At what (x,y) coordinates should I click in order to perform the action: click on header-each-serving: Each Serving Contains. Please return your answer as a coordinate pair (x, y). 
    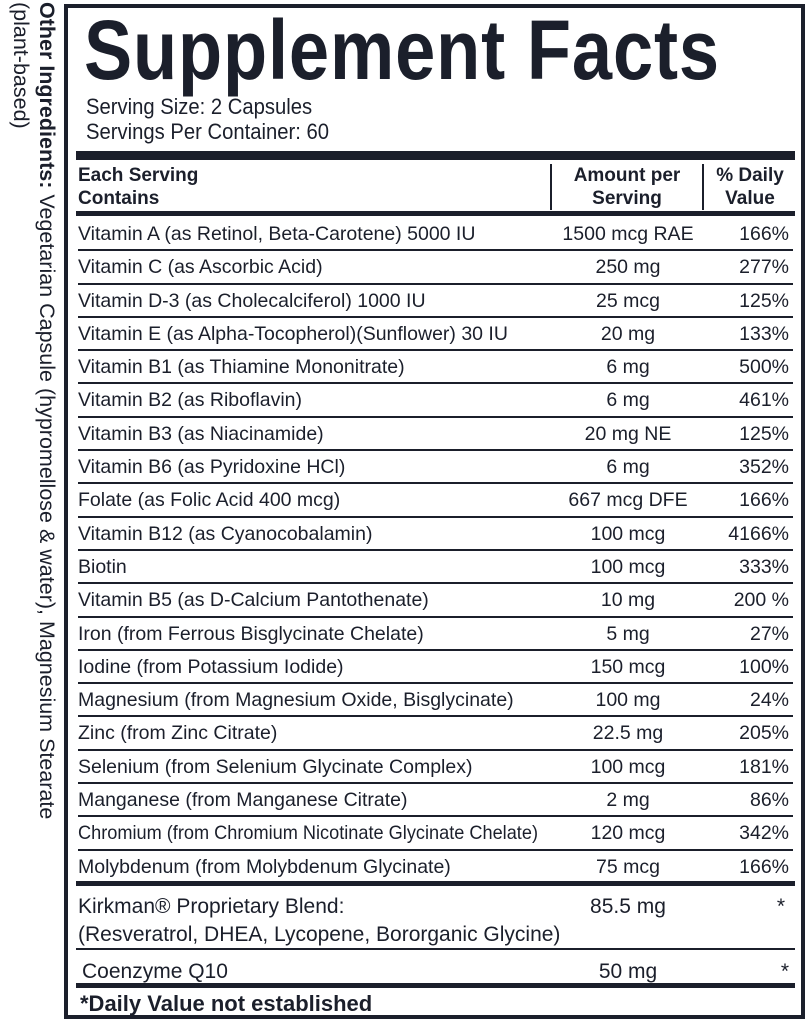
    Looking at the image, I should click on (138, 187).